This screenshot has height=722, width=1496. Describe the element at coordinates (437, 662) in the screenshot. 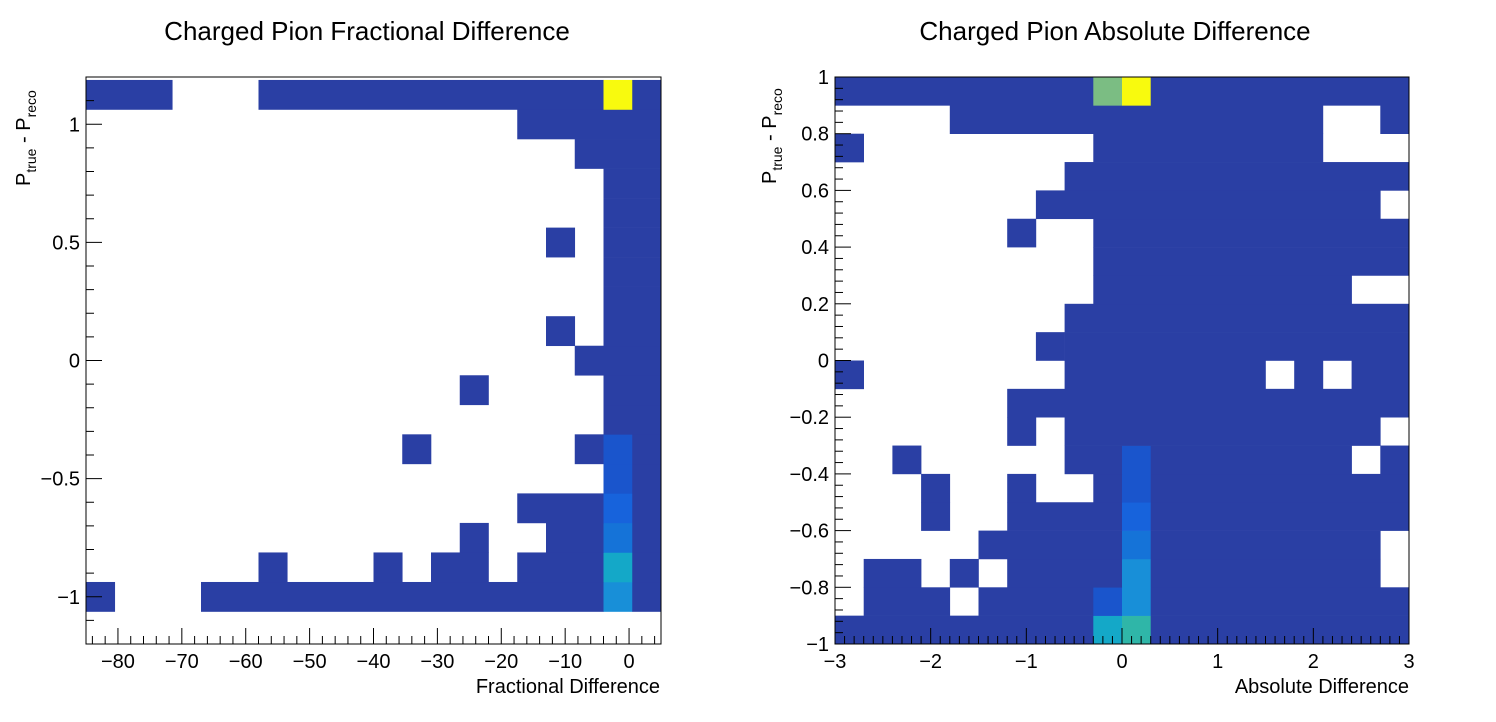

I see `x-tick-label: −30` at that location.